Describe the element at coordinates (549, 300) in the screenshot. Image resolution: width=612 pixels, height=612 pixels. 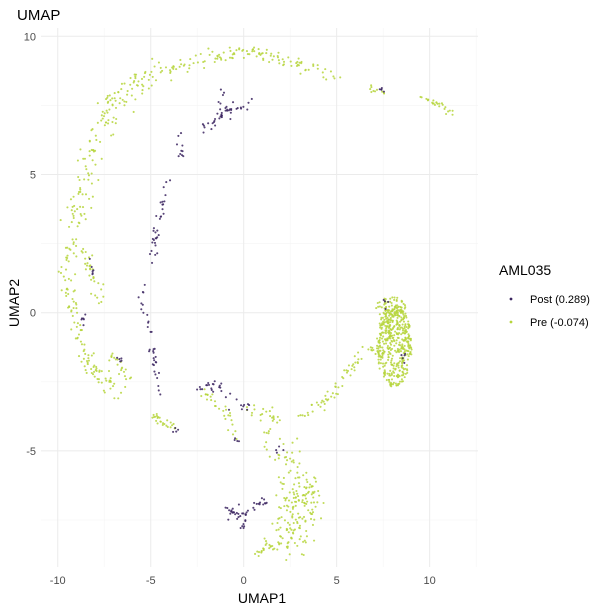
I see `legend-item-post: Post (0.289)` at that location.